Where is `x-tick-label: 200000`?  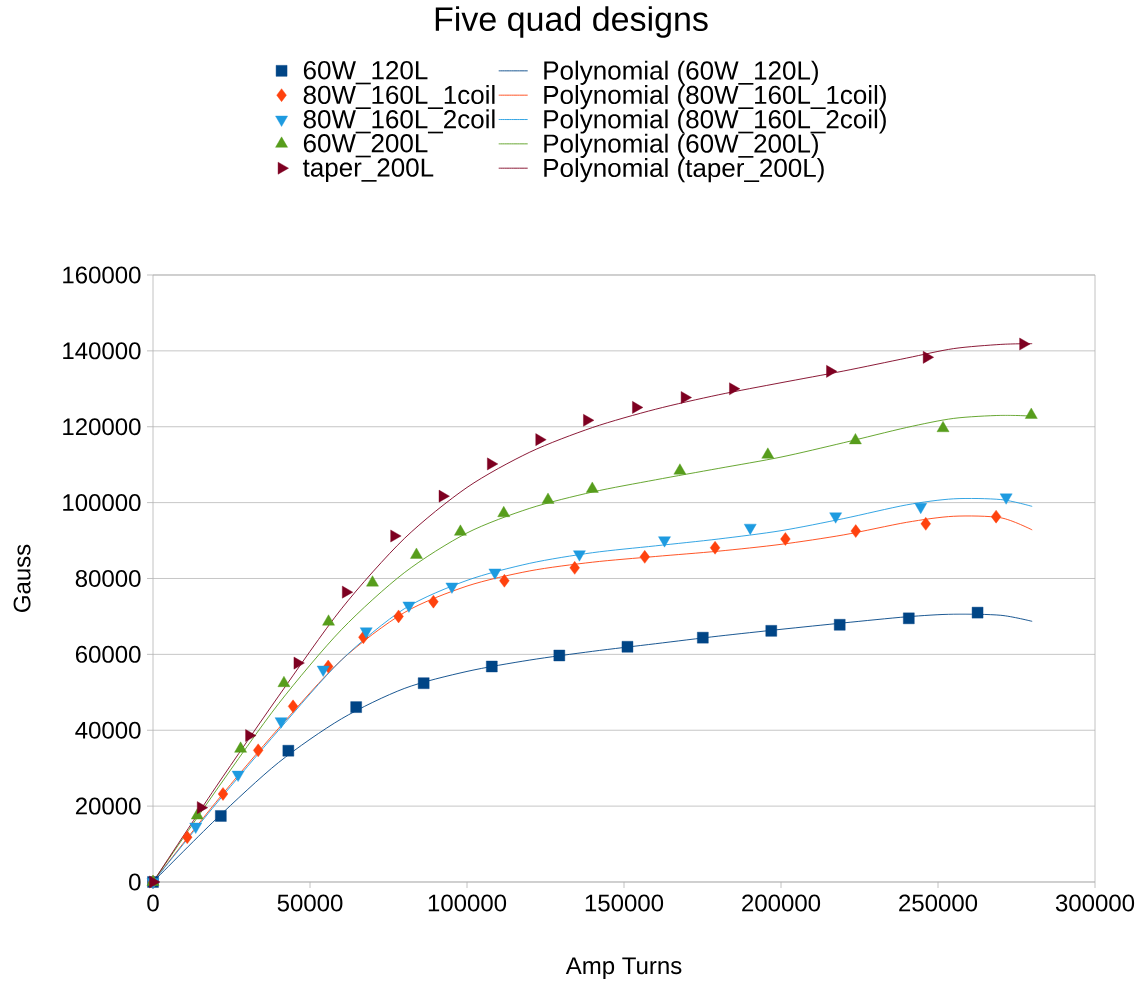 x-tick-label: 200000 is located at coordinates (781, 903).